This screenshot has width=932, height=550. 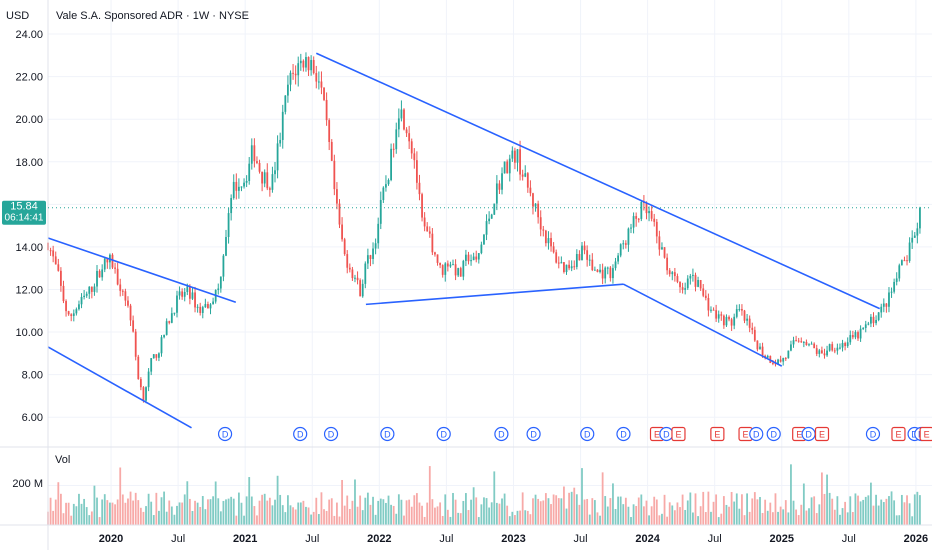 I want to click on time-tick-label: Jul, so click(x=849, y=539).